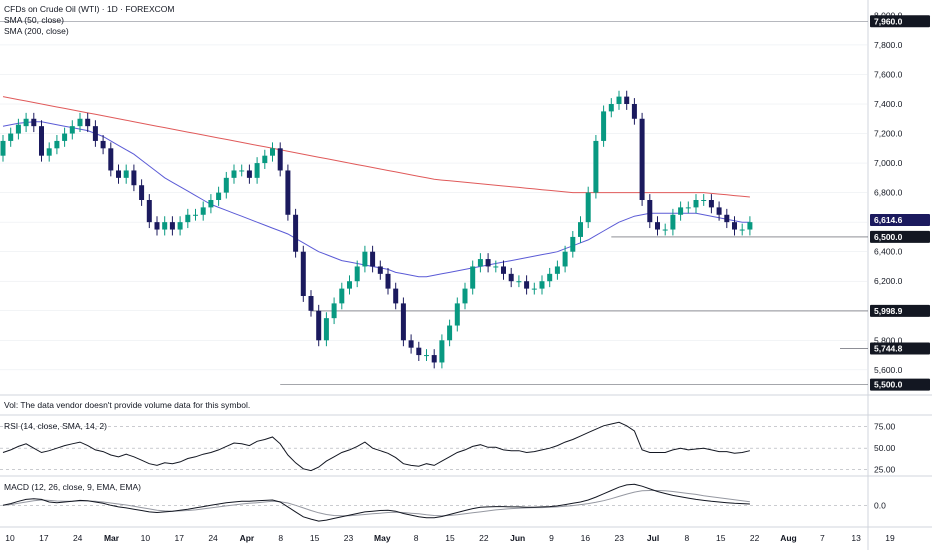  Describe the element at coordinates (888, 74) in the screenshot. I see `price-tick-label: 7,600.0` at that location.